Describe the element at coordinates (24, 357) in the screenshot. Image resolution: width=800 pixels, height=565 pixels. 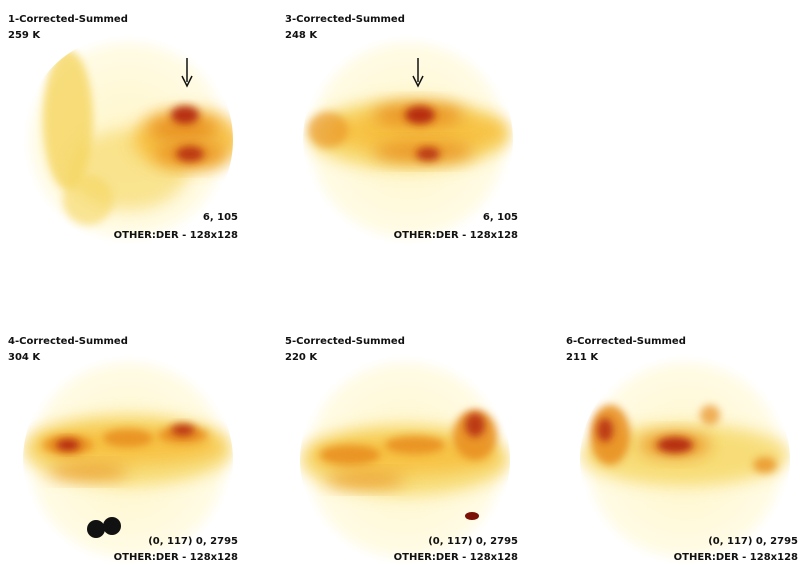
I see `panel-counts: 304 K` at that location.